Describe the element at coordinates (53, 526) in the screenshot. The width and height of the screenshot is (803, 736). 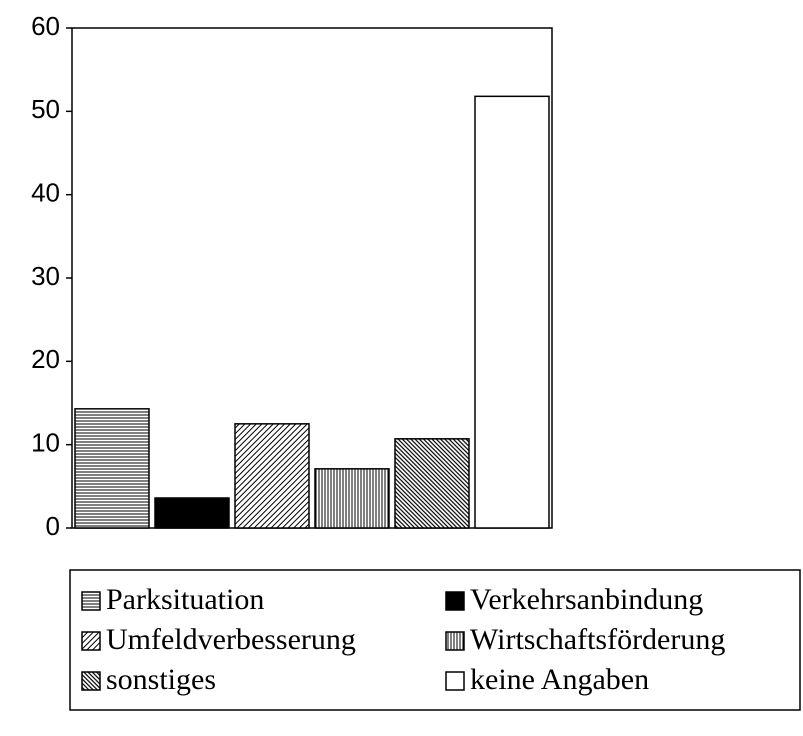
I see `y-tick-label: 0` at that location.